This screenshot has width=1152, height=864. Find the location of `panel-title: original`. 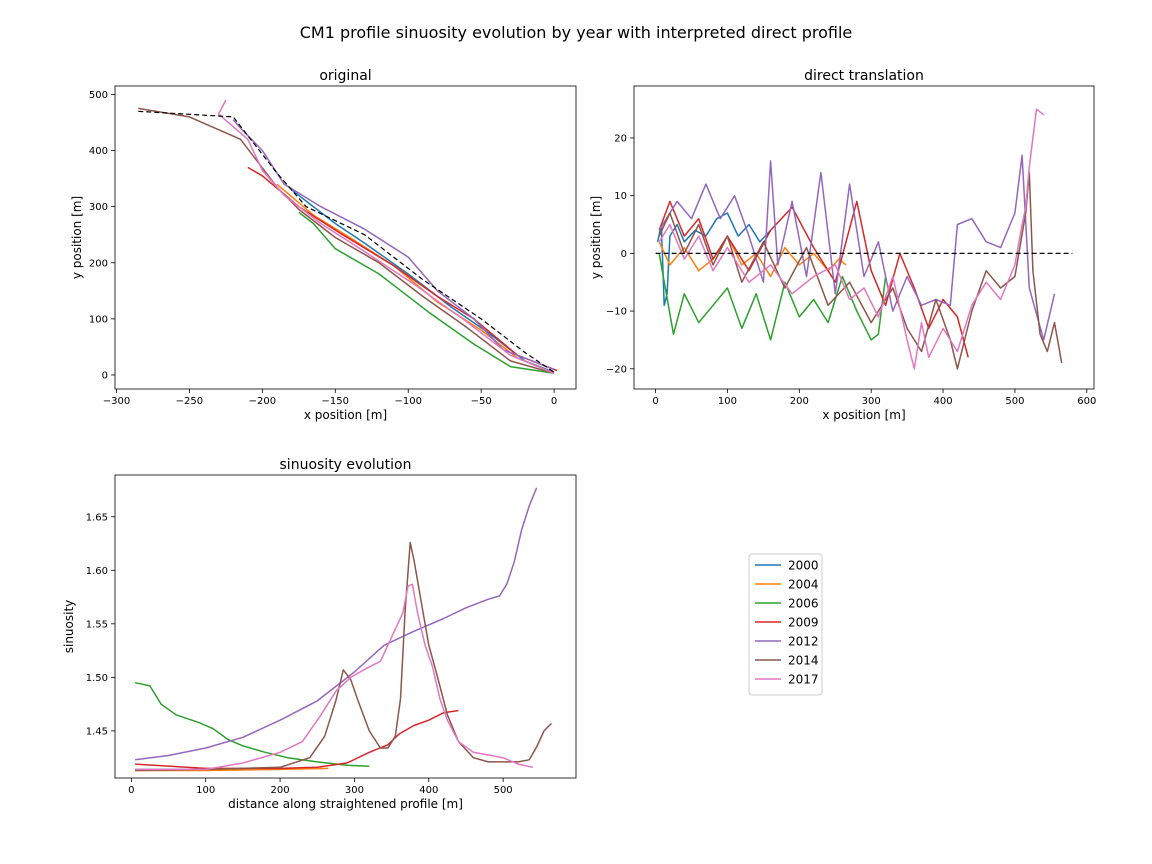

panel-title: original is located at coordinates (345, 76).